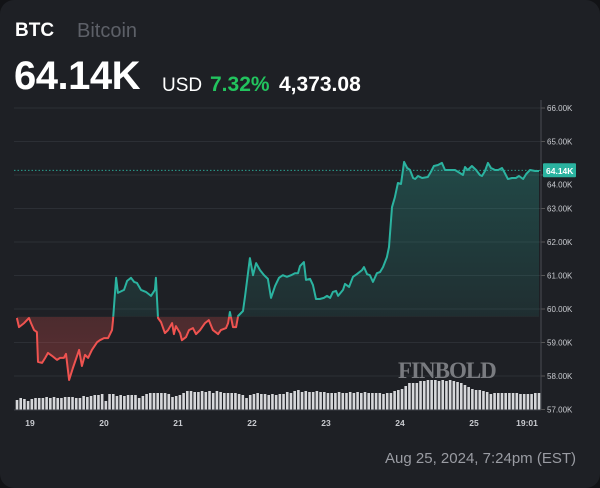 Image resolution: width=600 pixels, height=488 pixels. Describe the element at coordinates (182, 85) in the screenshot. I see `currency-label: USD` at that location.